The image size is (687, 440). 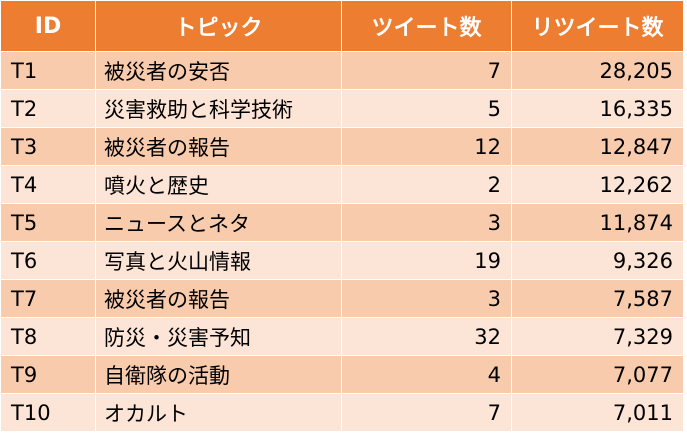 I want to click on cell-tweet-count: 5, so click(x=426, y=108).